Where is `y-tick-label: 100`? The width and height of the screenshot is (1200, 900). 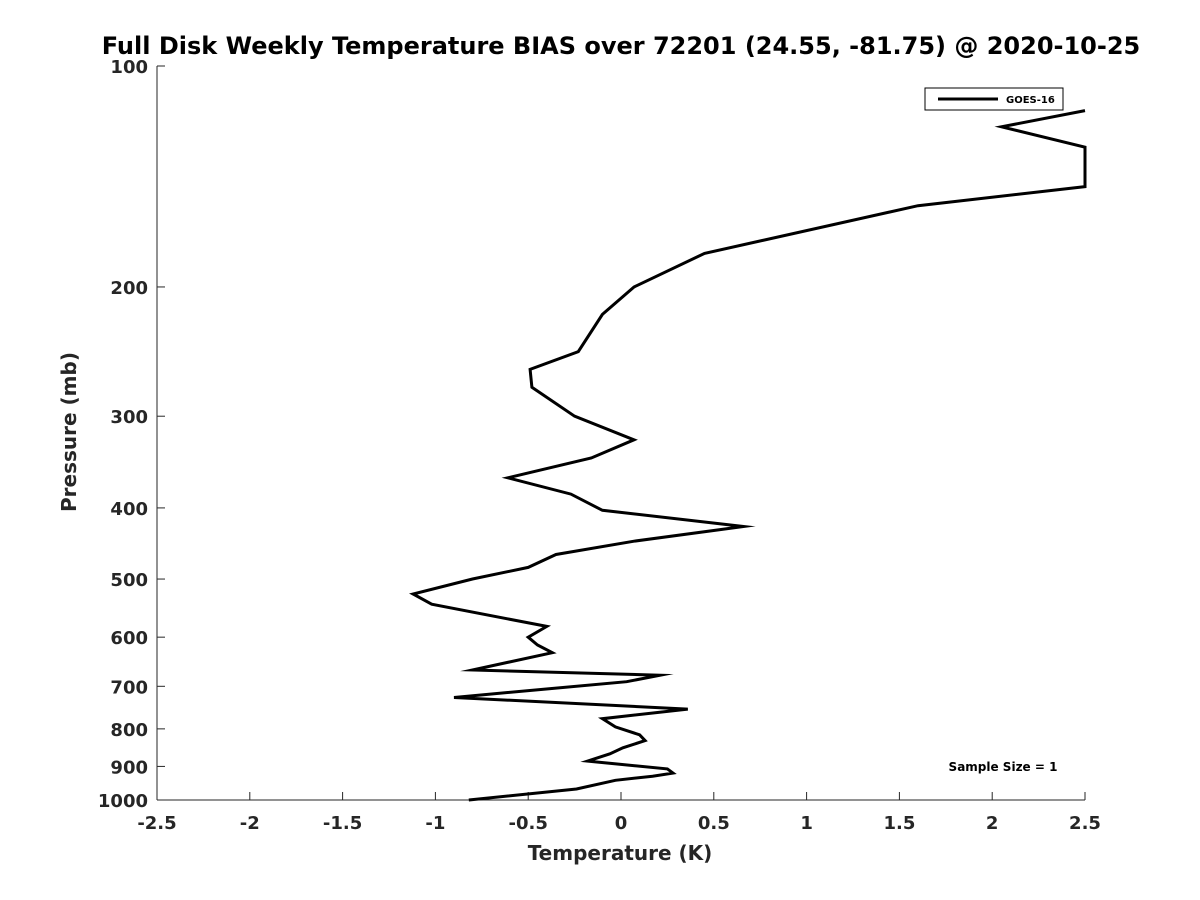 y-tick-label: 100 is located at coordinates (129, 67).